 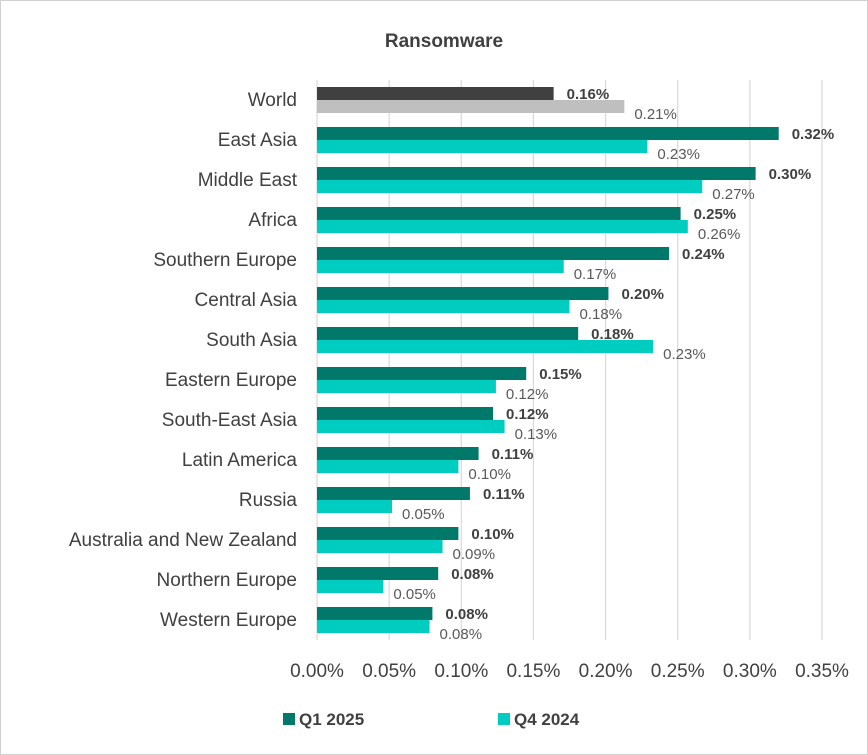 What do you see at coordinates (612, 334) in the screenshot?
I see `data-label-q1-2025: 0.18%` at bounding box center [612, 334].